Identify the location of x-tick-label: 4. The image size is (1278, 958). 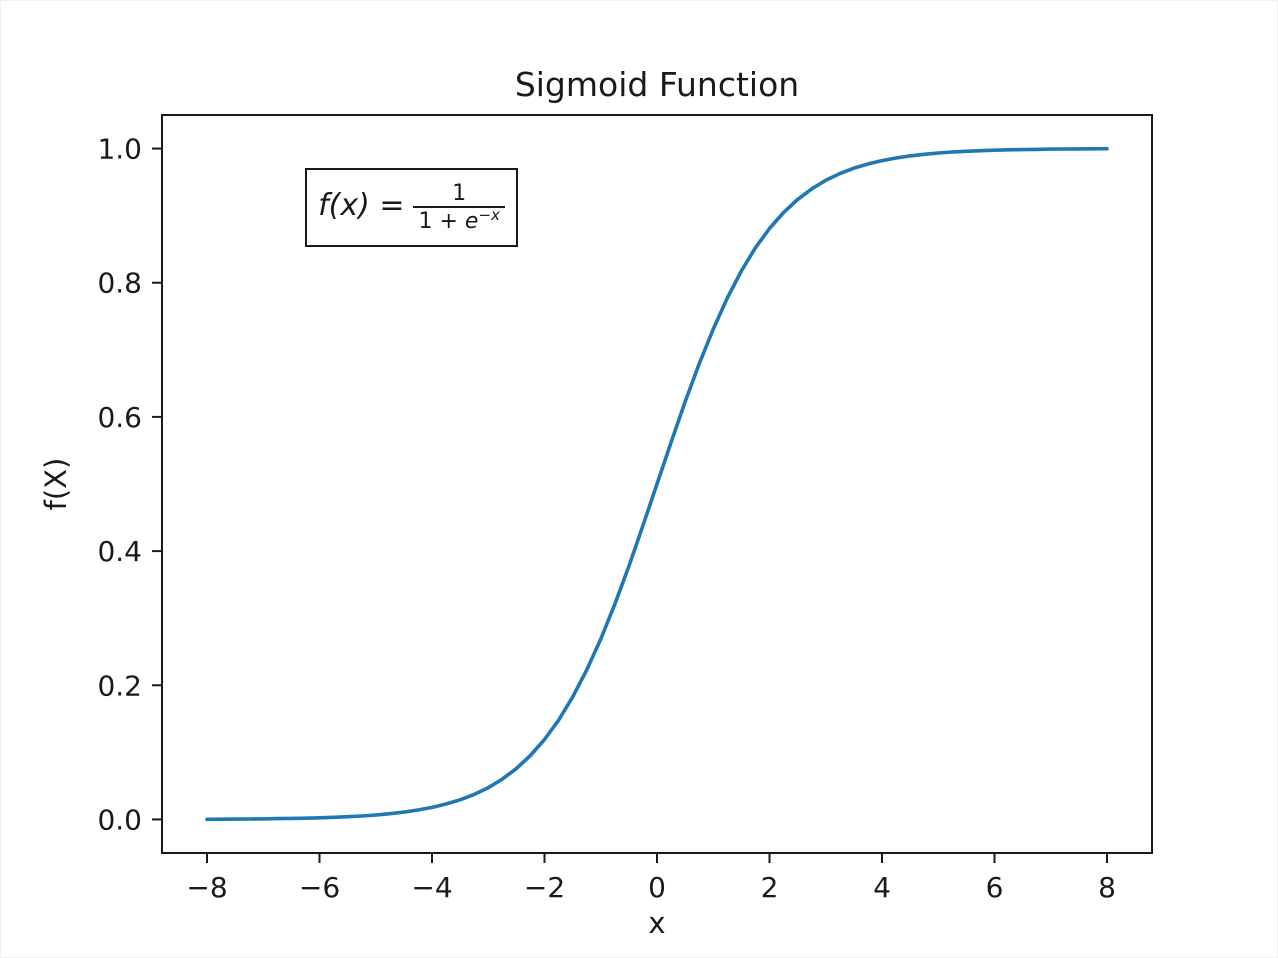
(882, 887).